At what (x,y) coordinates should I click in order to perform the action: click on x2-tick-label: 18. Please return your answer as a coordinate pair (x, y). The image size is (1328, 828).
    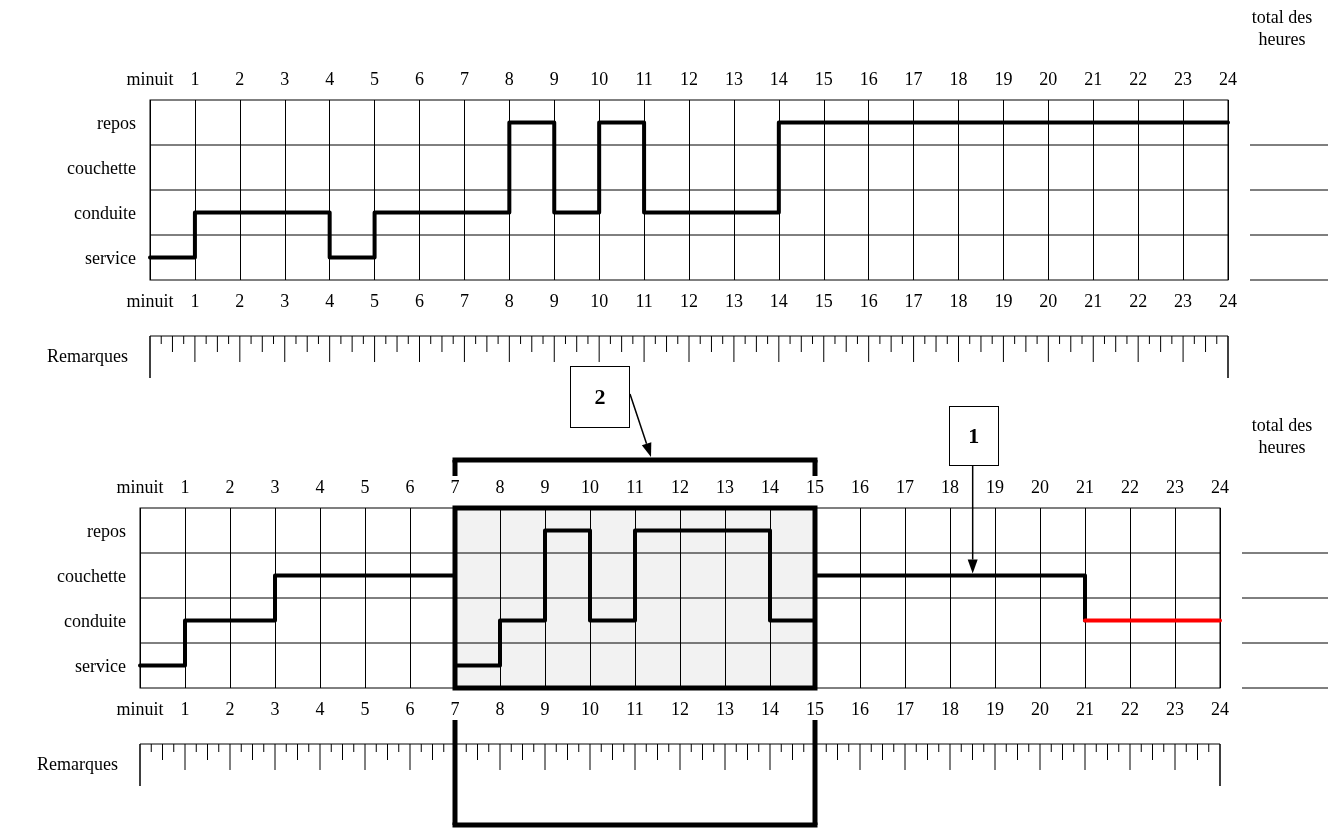
    Looking at the image, I should click on (950, 487).